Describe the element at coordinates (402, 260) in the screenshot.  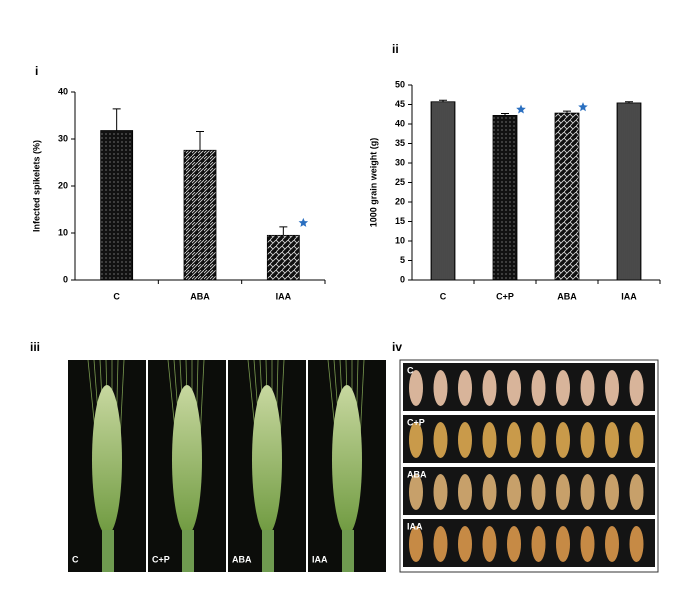
I see `y-tick-label: 5` at that location.